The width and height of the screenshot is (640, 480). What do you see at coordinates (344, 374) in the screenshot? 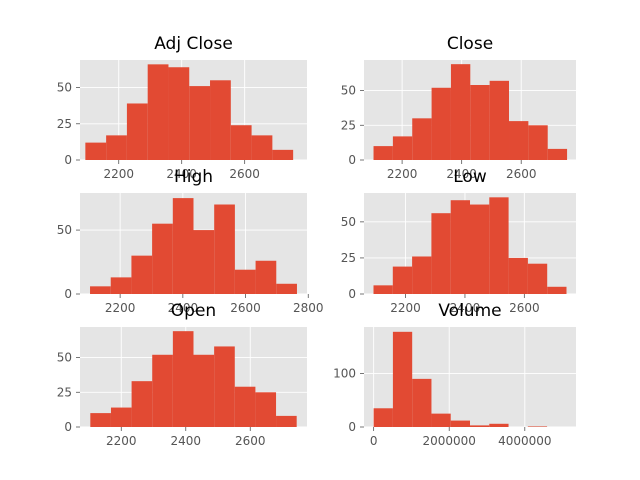
I see `y-tick-label: 100` at bounding box center [344, 374].